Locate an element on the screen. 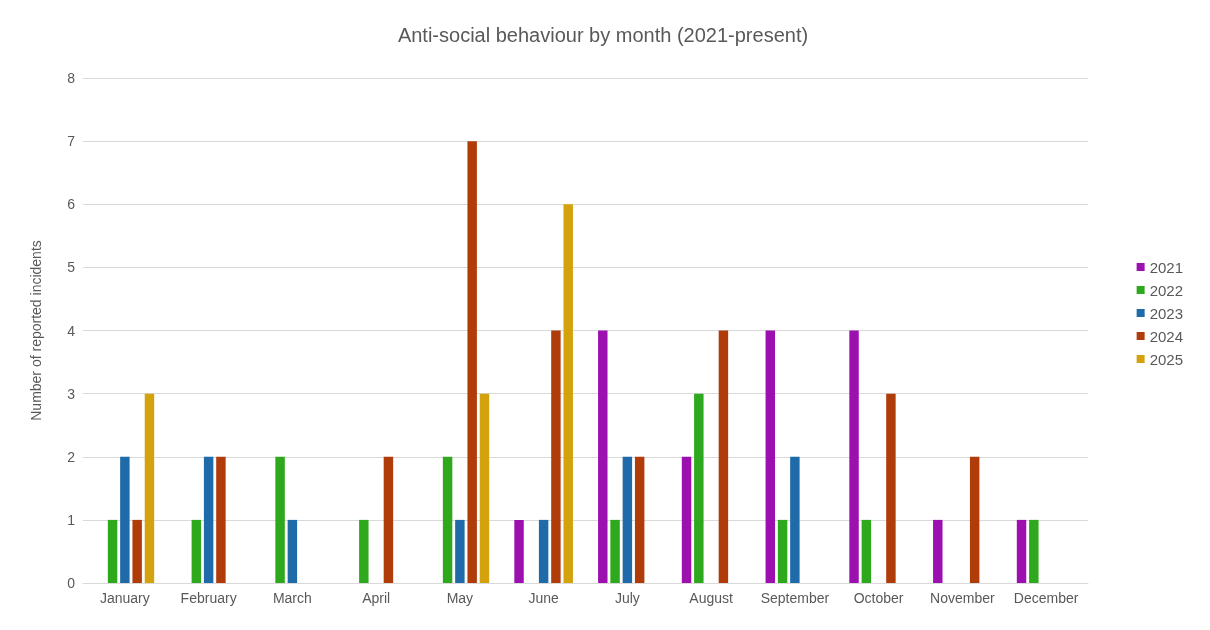  y-tick-label: 3 is located at coordinates (71, 393).